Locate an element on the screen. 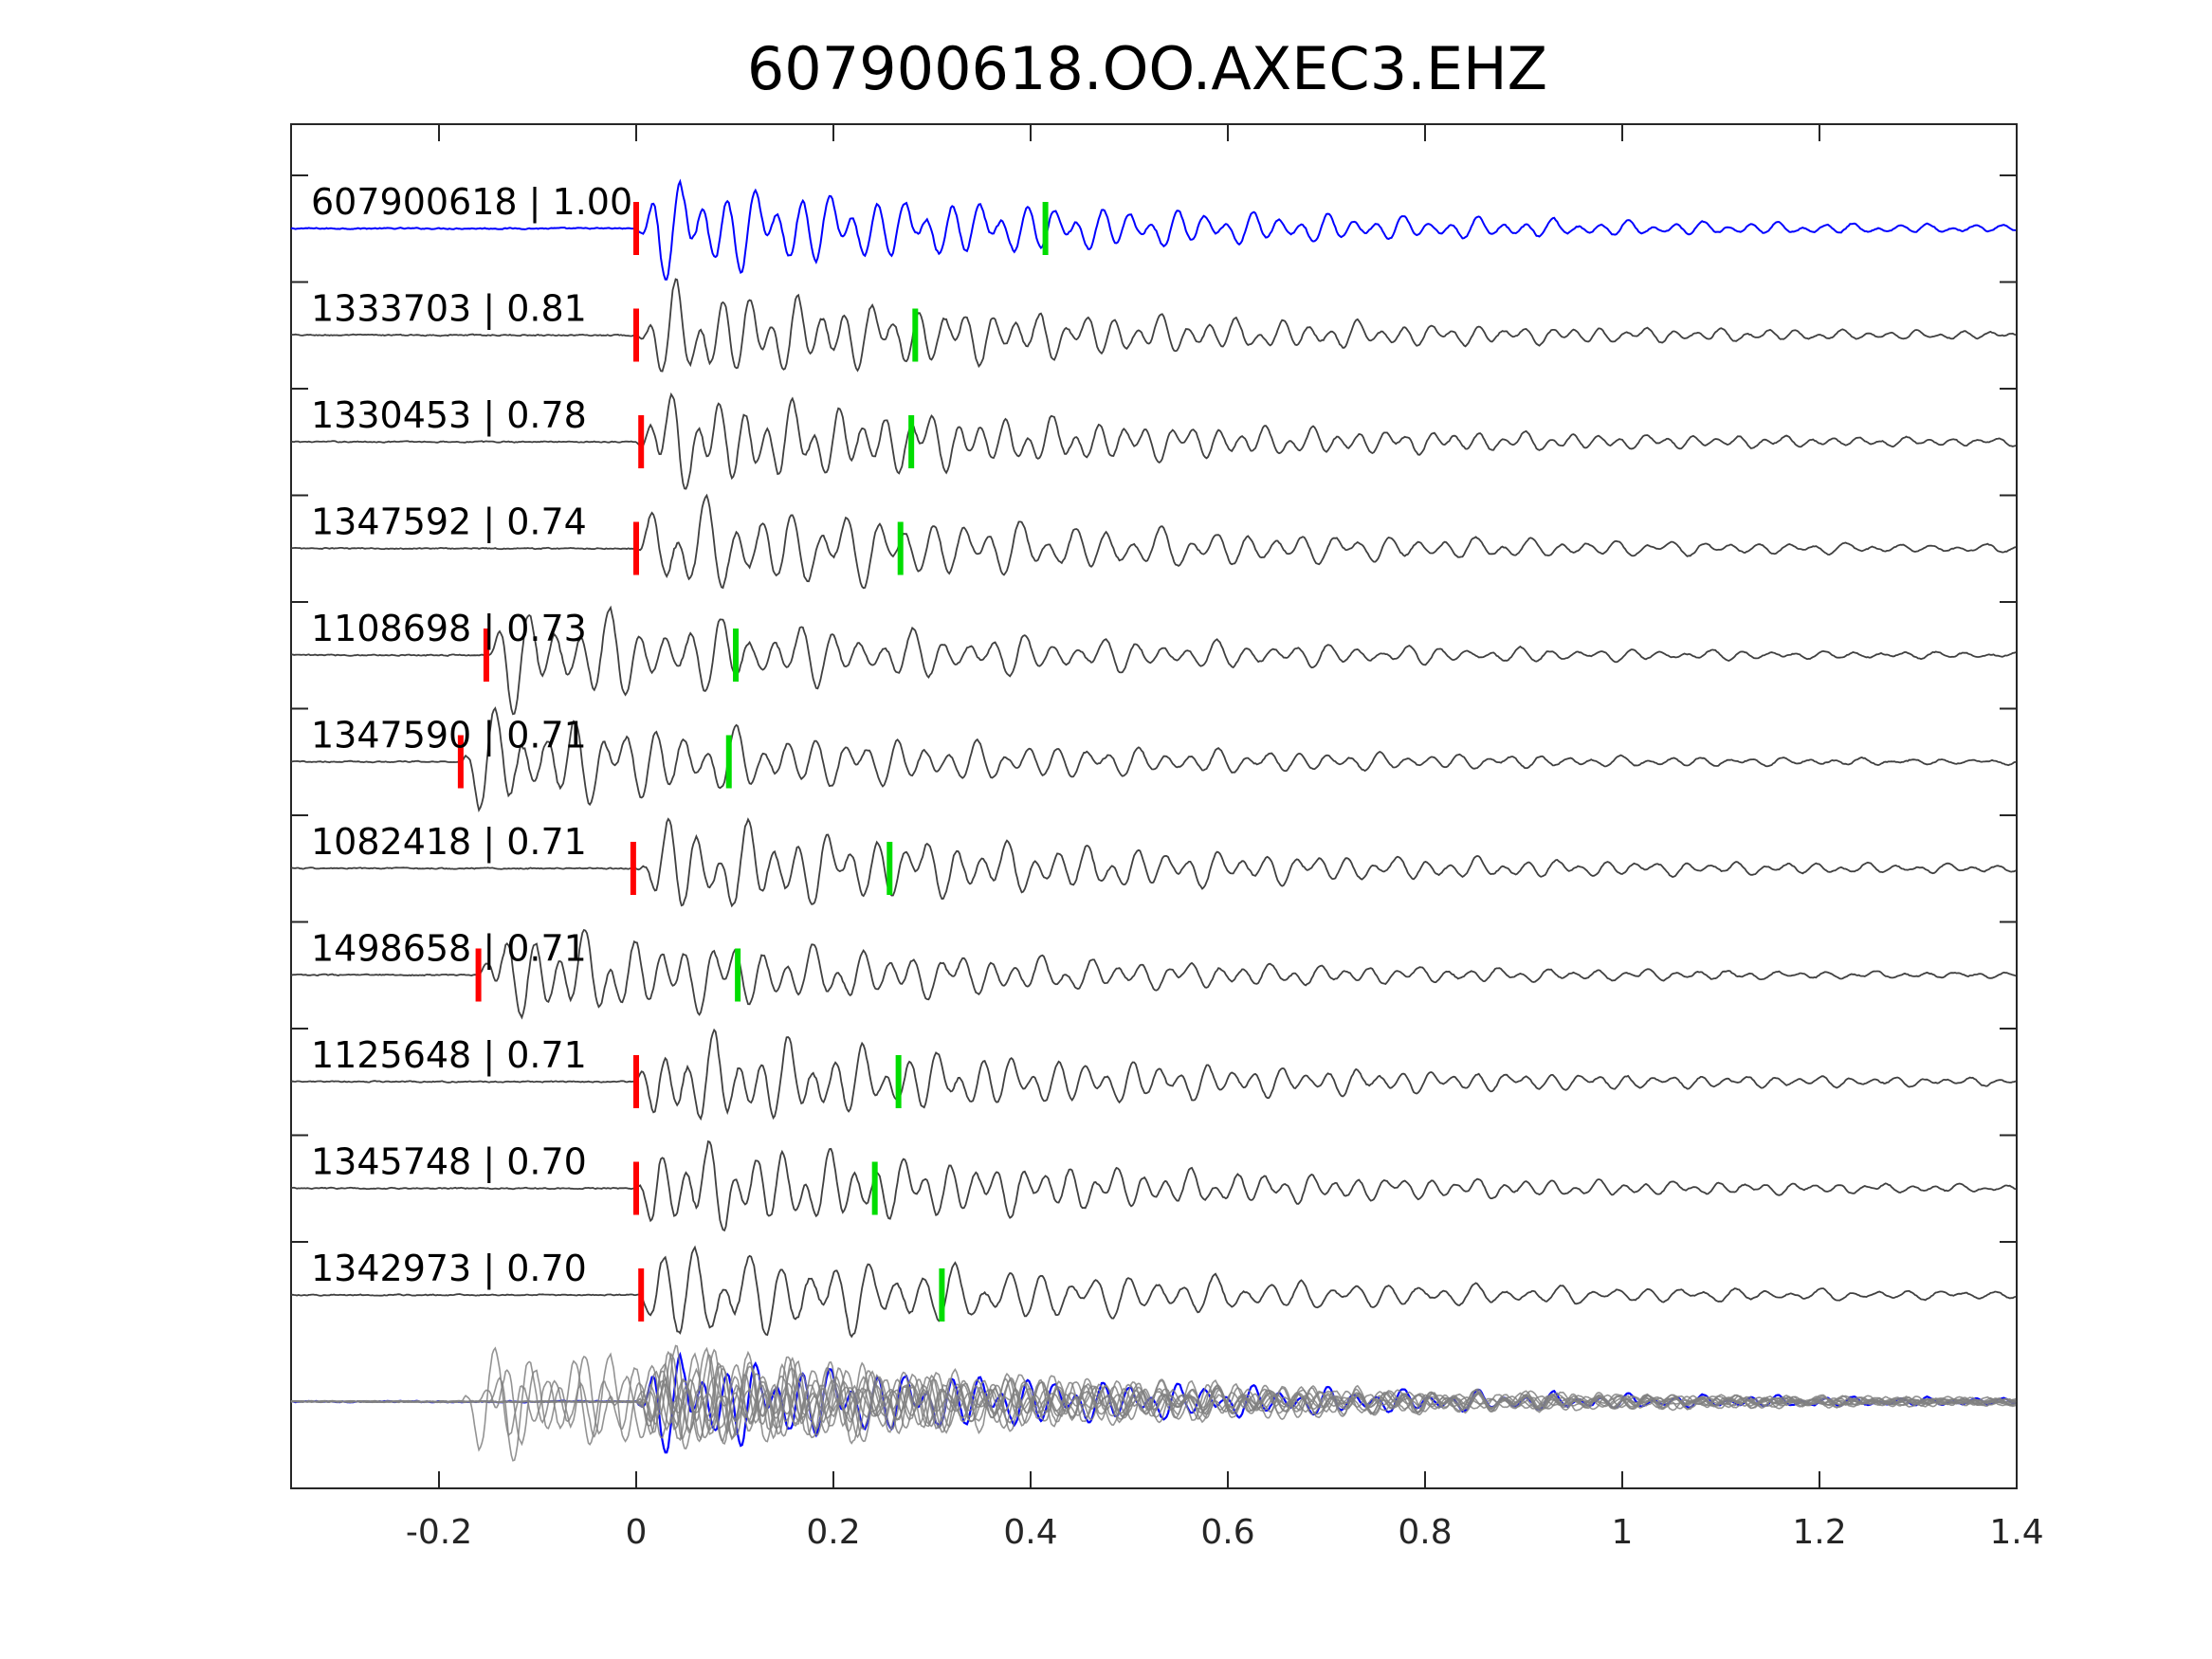 This screenshot has height=1659, width=2212. trace-label-1345748: 1345748 | 0.70 is located at coordinates (449, 1162).